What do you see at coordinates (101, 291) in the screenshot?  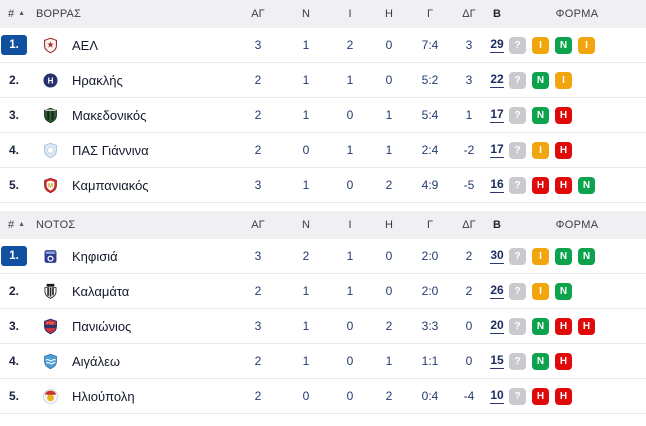 I see `team-name: Καλαμάτα` at bounding box center [101, 291].